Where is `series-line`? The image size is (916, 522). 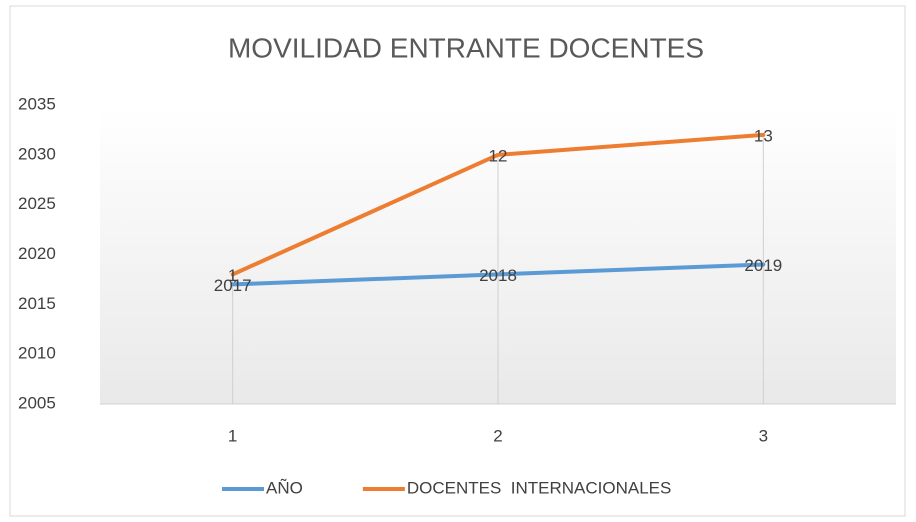
series-line is located at coordinates (498, 274).